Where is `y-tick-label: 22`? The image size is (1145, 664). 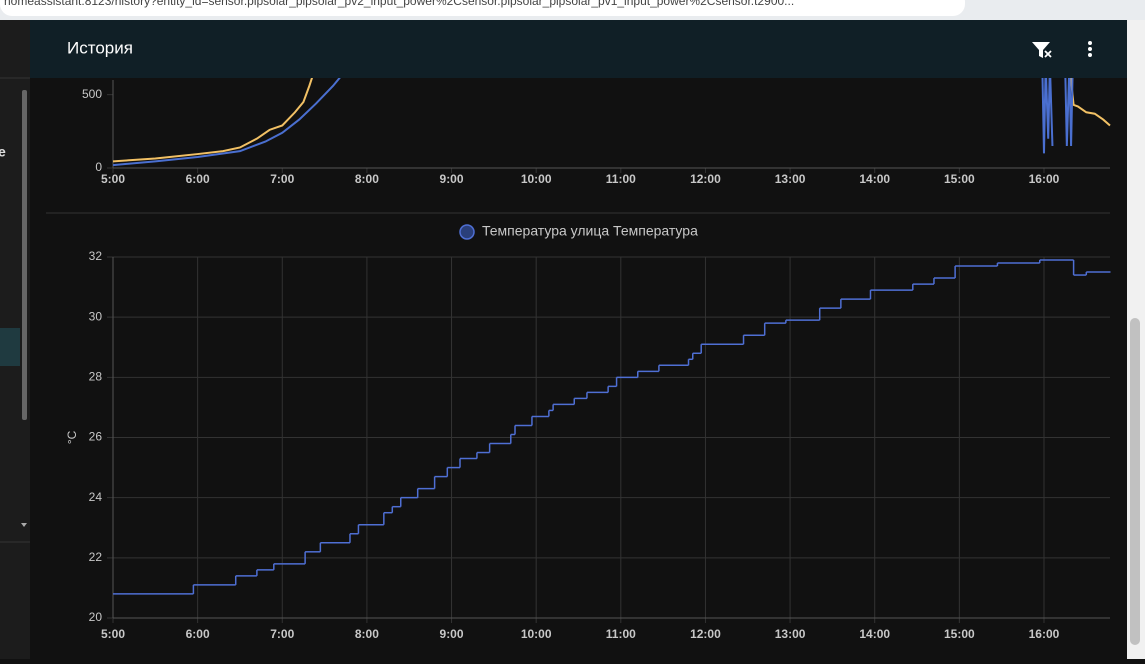 y-tick-label: 22 is located at coordinates (96, 557).